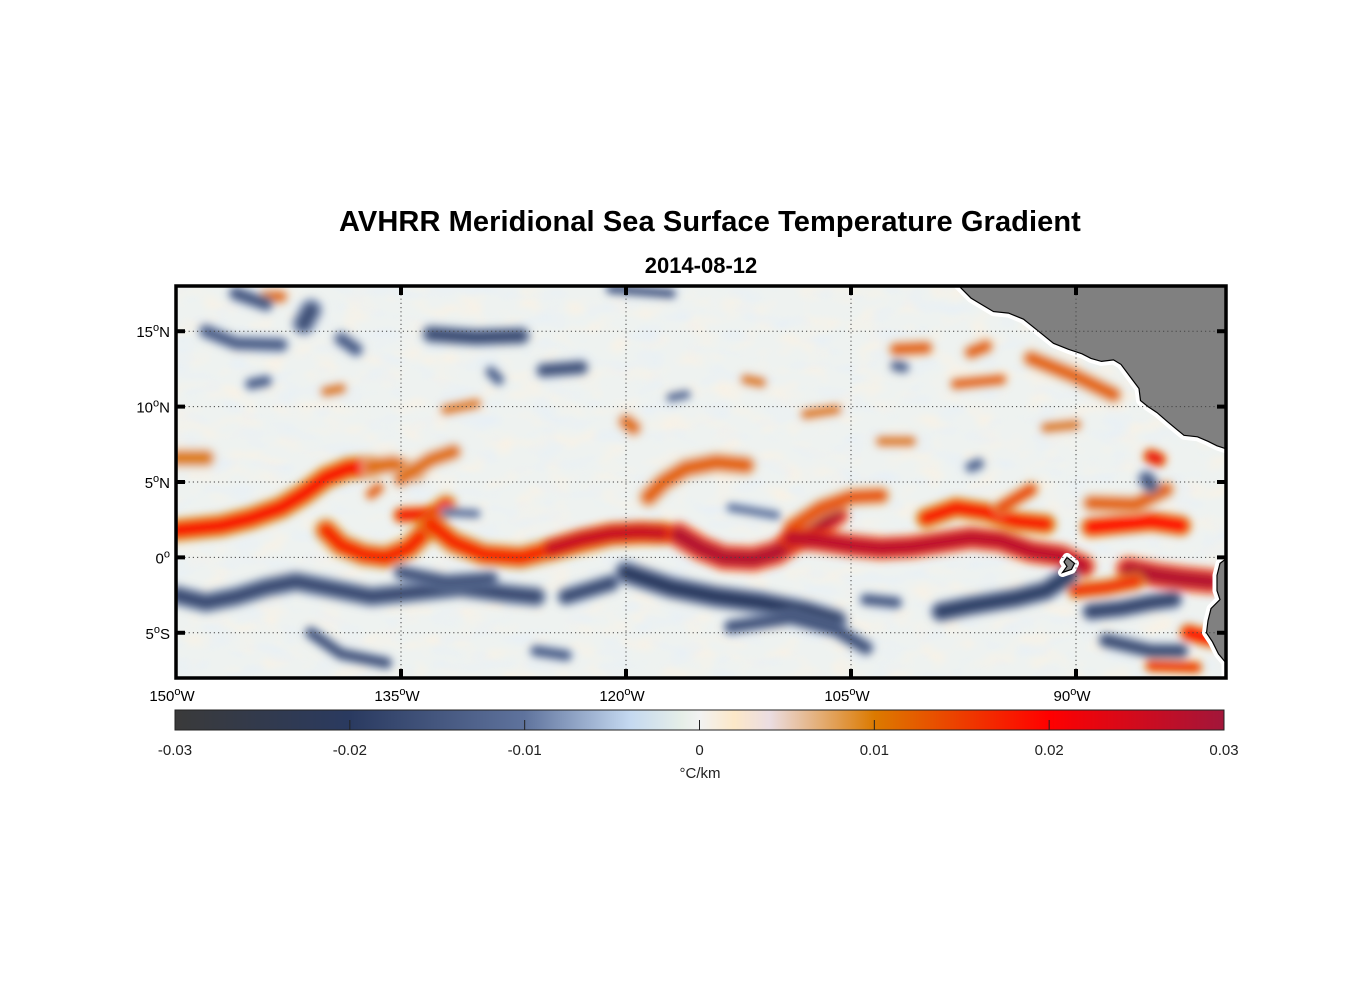 This screenshot has height=1000, width=1356. I want to click on x-tick-deg: 105, so click(836, 696).